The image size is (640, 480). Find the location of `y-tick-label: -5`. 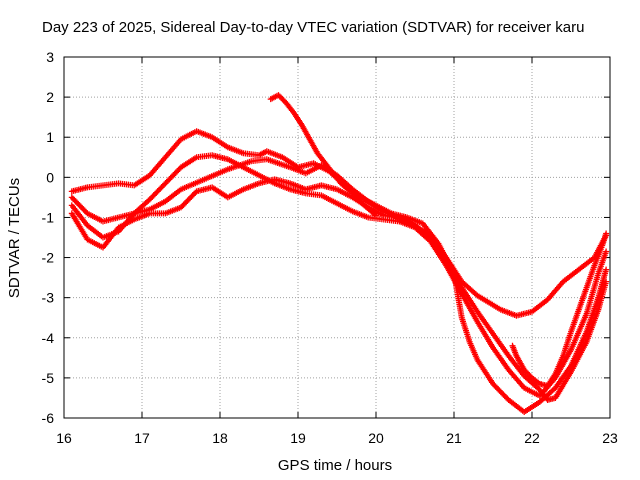

y-tick-label: -5 is located at coordinates (48, 378).